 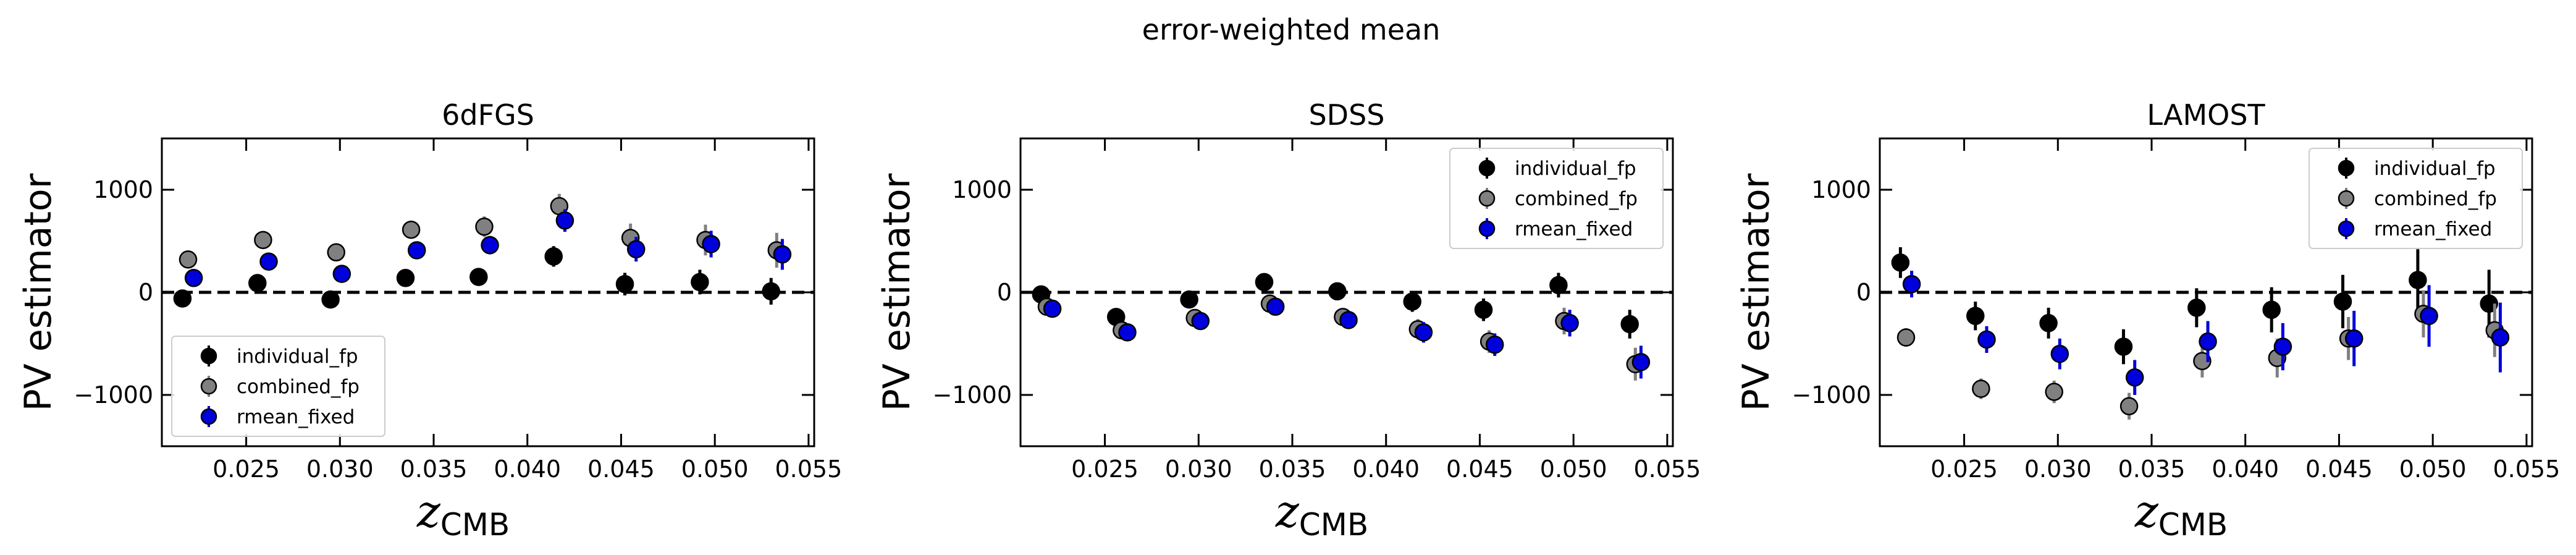 What do you see at coordinates (1346, 115) in the screenshot?
I see `panel-title: SDSS` at bounding box center [1346, 115].